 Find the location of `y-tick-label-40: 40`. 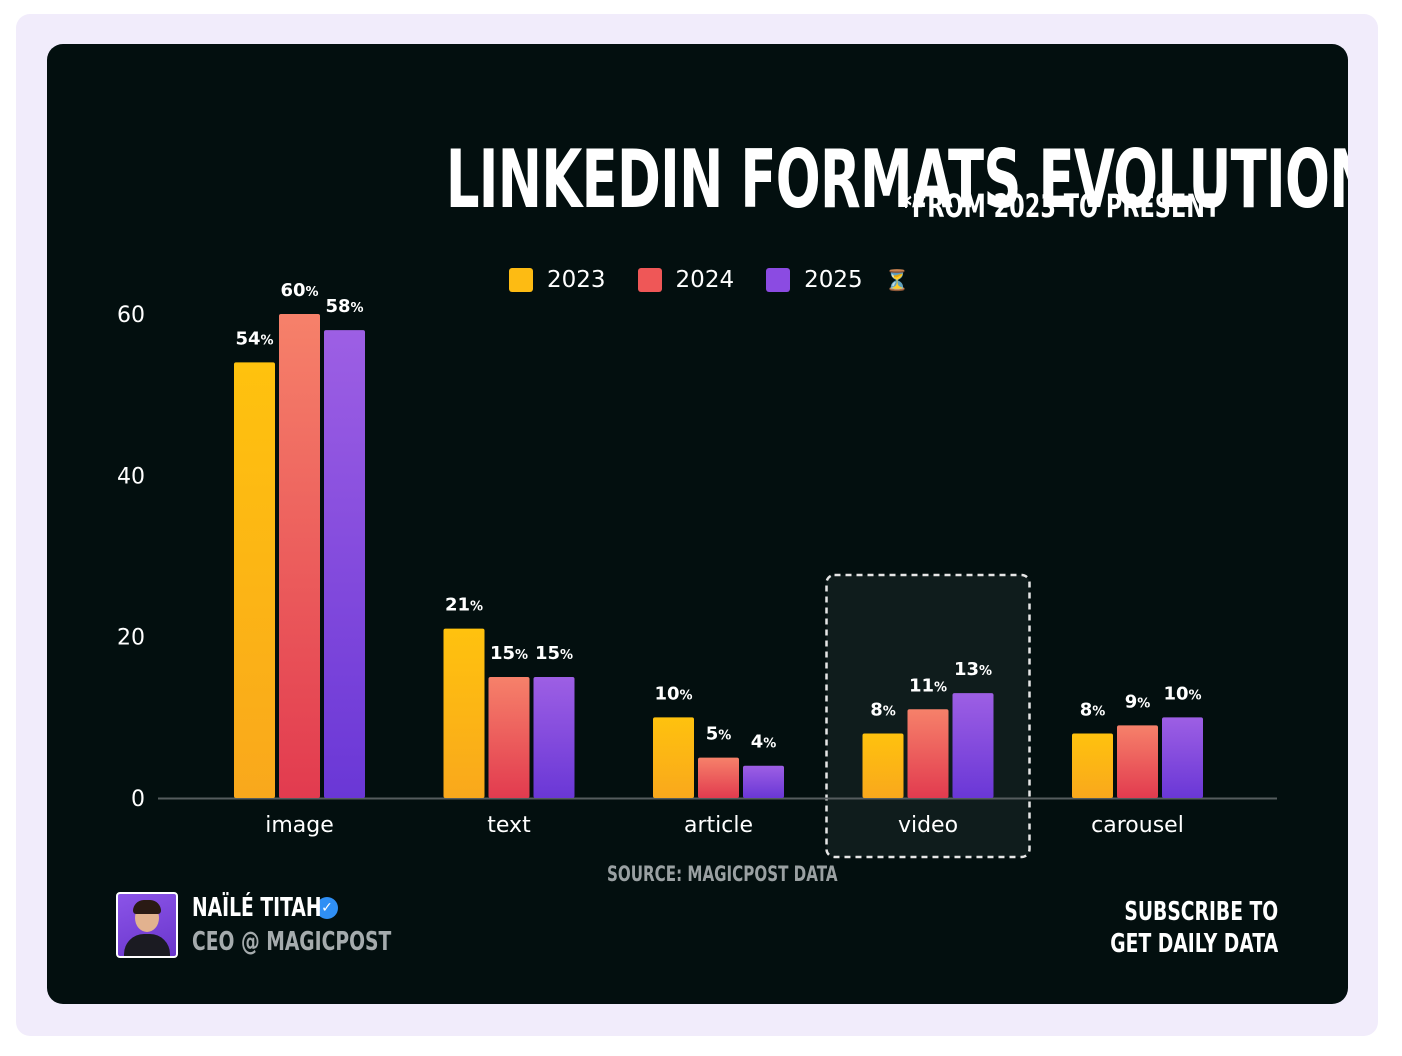

y-tick-label-40: 40 is located at coordinates (131, 476).